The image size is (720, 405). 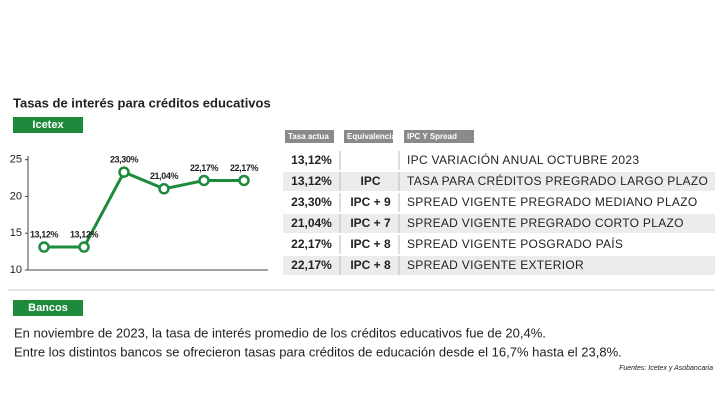 I want to click on table-cell: SPREAD VIGENTE POSGRADO PAÍS, so click(x=515, y=243).